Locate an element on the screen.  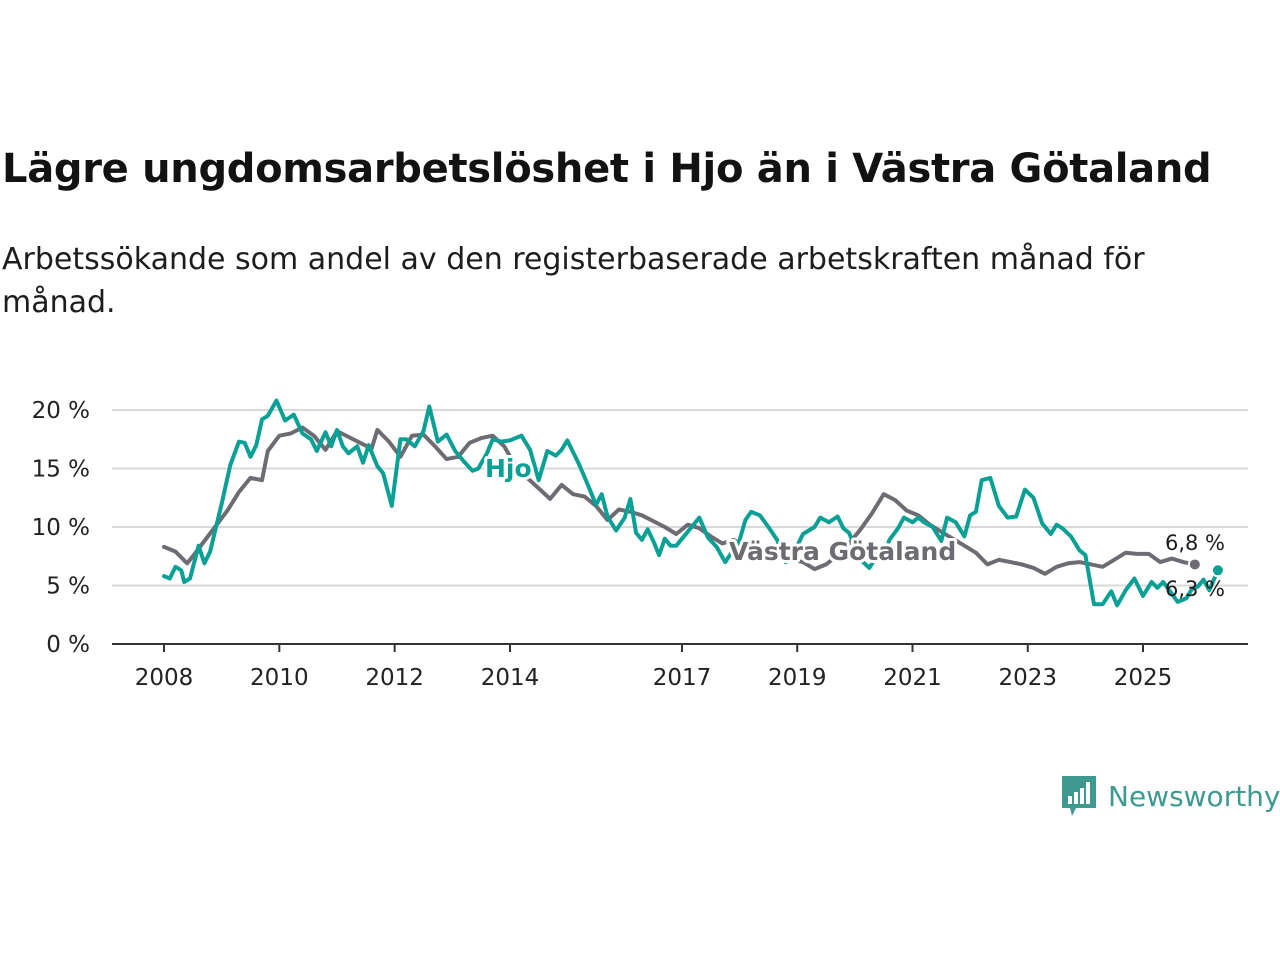
x-tick-label: 2021 is located at coordinates (912, 678).